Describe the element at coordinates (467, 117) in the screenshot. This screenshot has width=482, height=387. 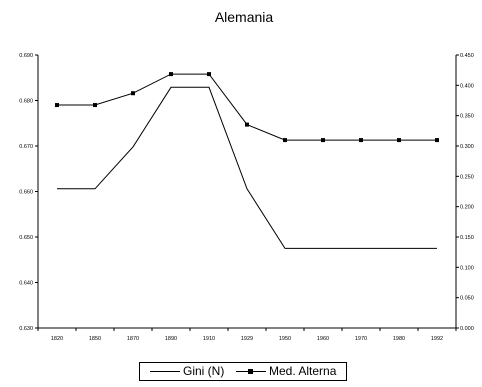
I see `right-y-tick-label: 0.350` at that location.